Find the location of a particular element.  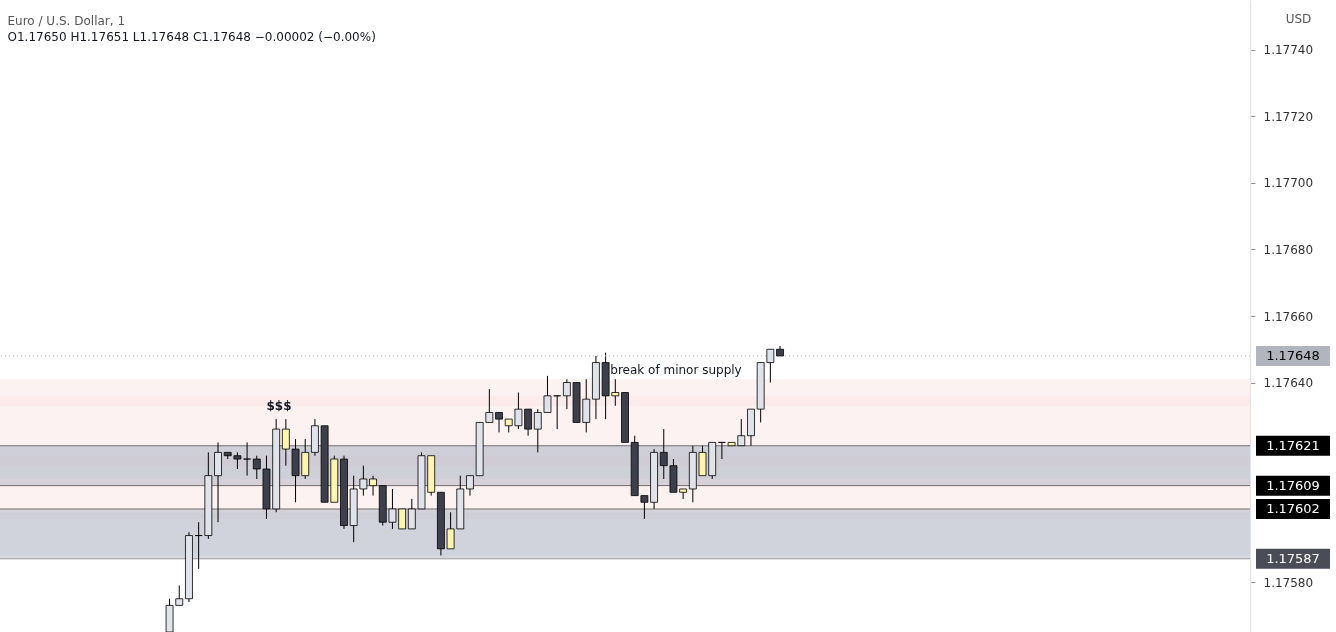

ref-line-label: 1.17602 is located at coordinates (1293, 508).